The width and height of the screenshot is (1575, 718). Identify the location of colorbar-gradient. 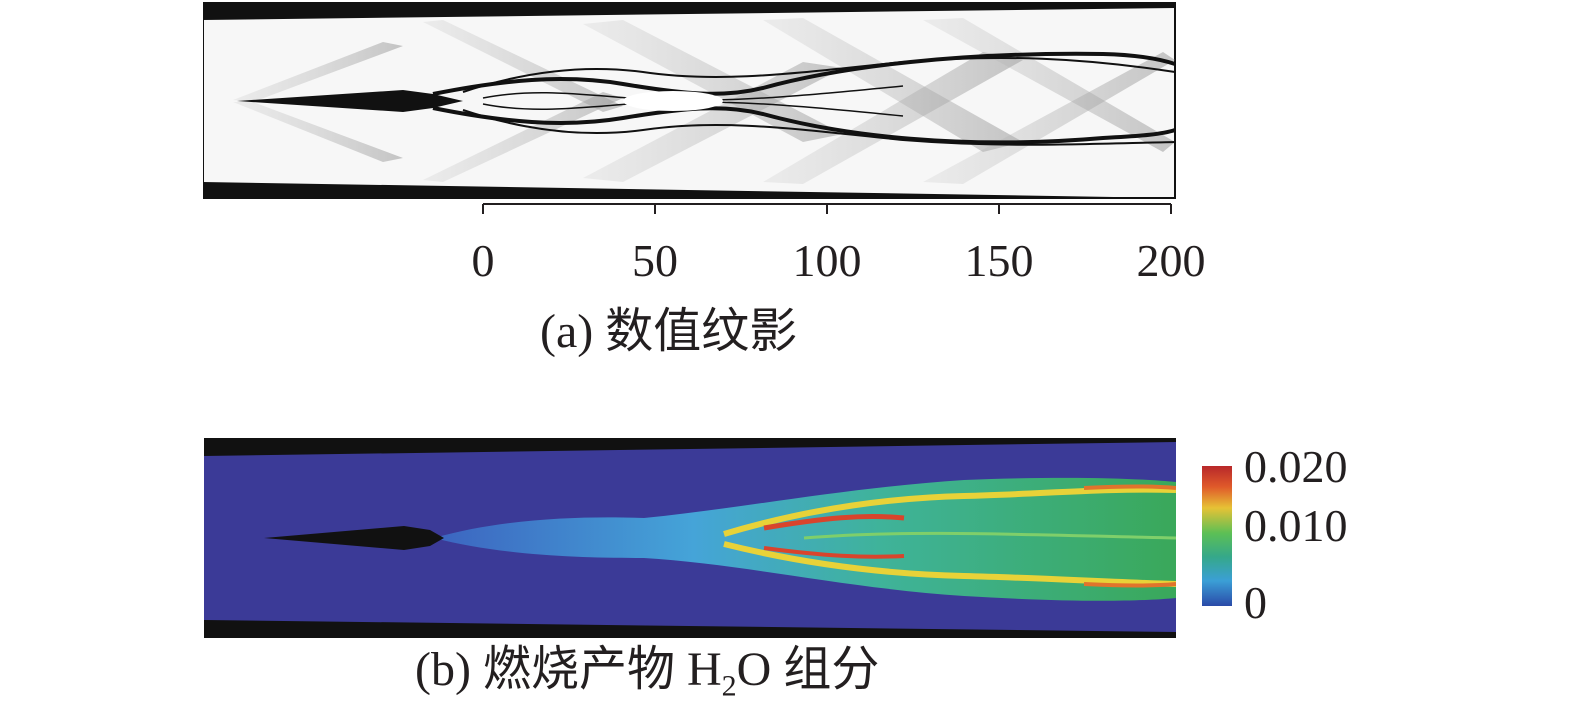
(1217, 536).